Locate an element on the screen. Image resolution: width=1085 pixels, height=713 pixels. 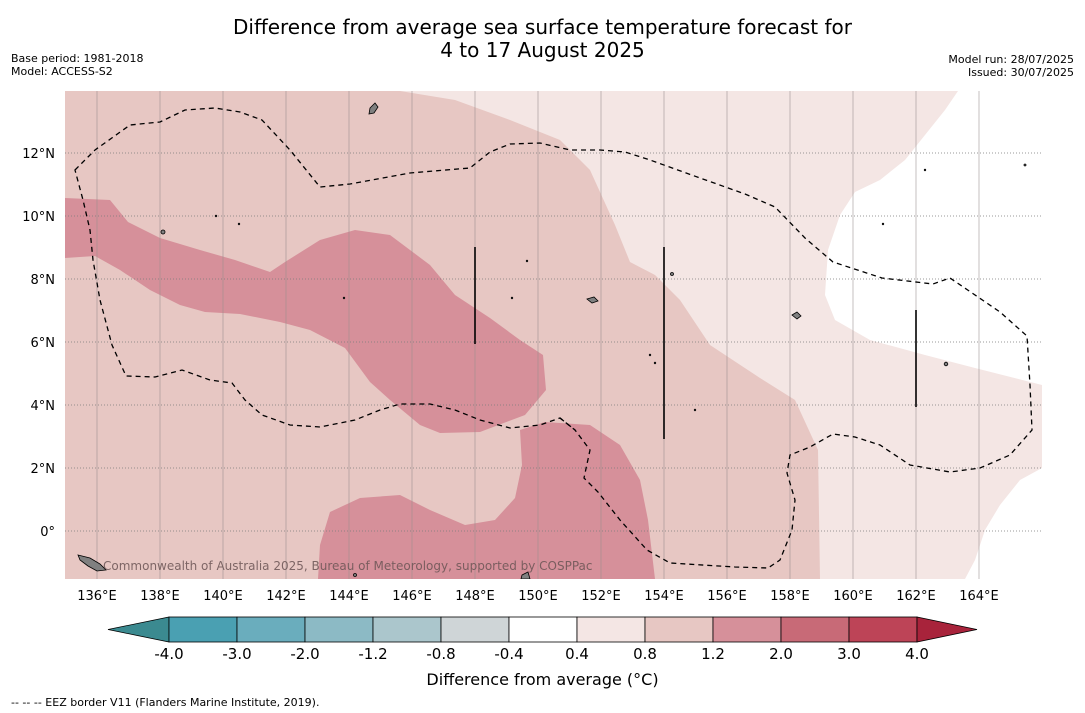
lat-label: 6°N is located at coordinates (43, 343).